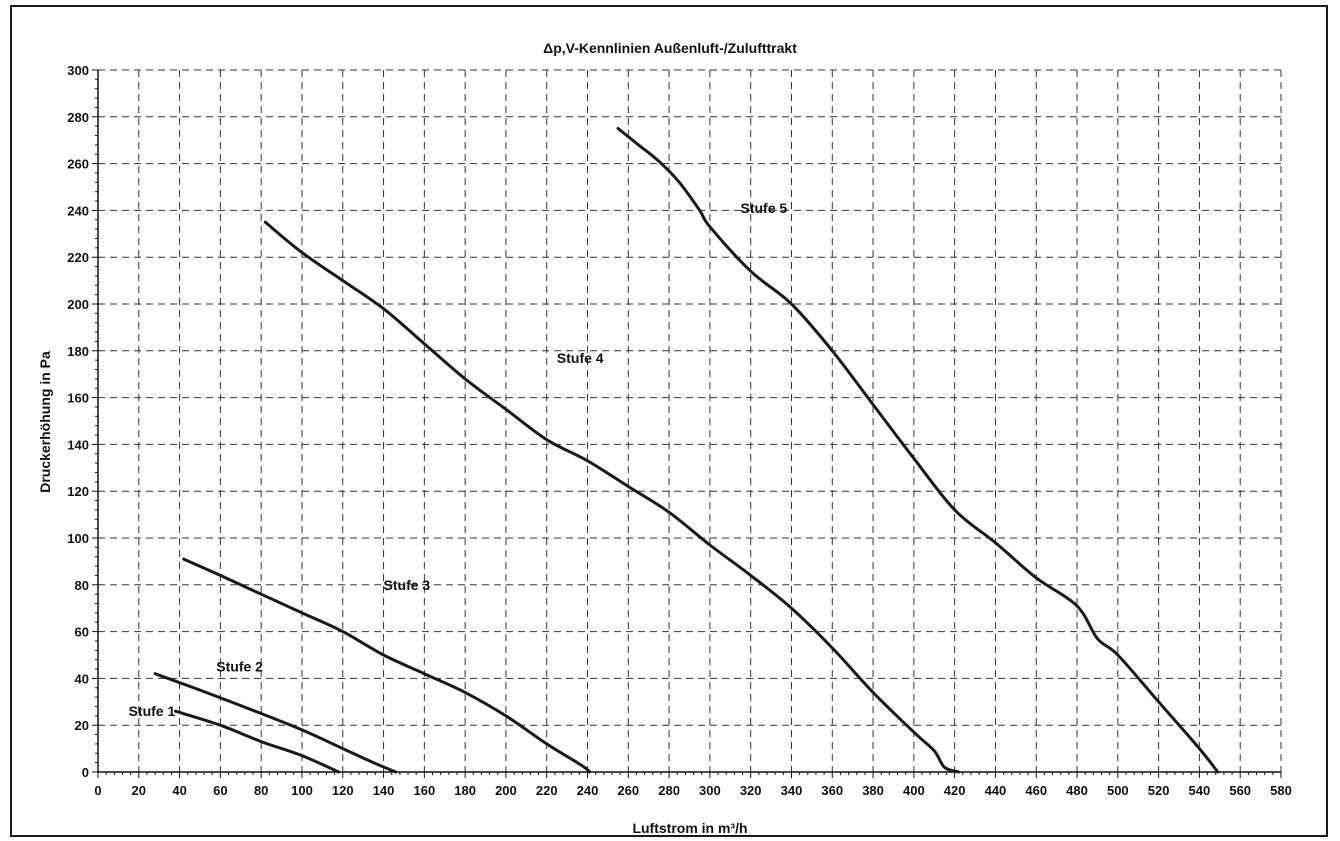 The image size is (1340, 841). What do you see at coordinates (751, 790) in the screenshot?
I see `x-tick-label: 320` at bounding box center [751, 790].